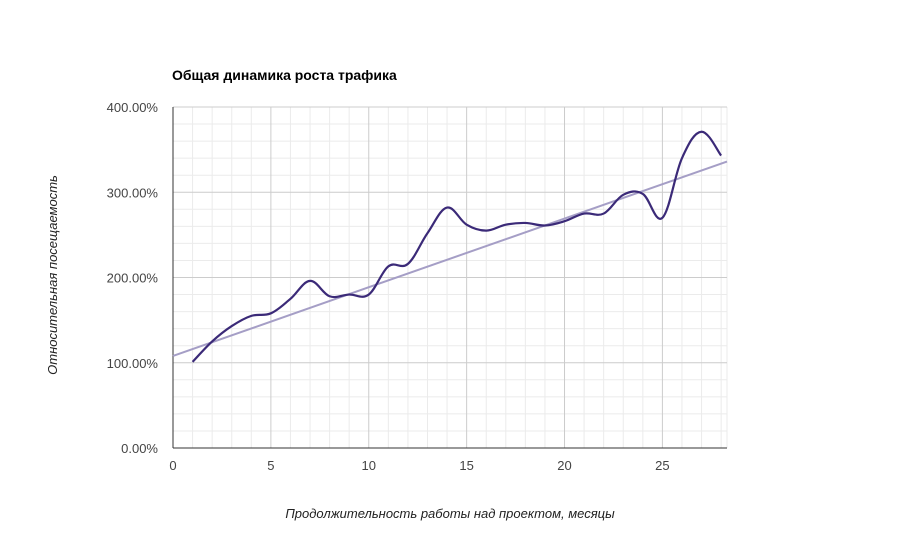  I want to click on x-tick-label: 15, so click(466, 465).